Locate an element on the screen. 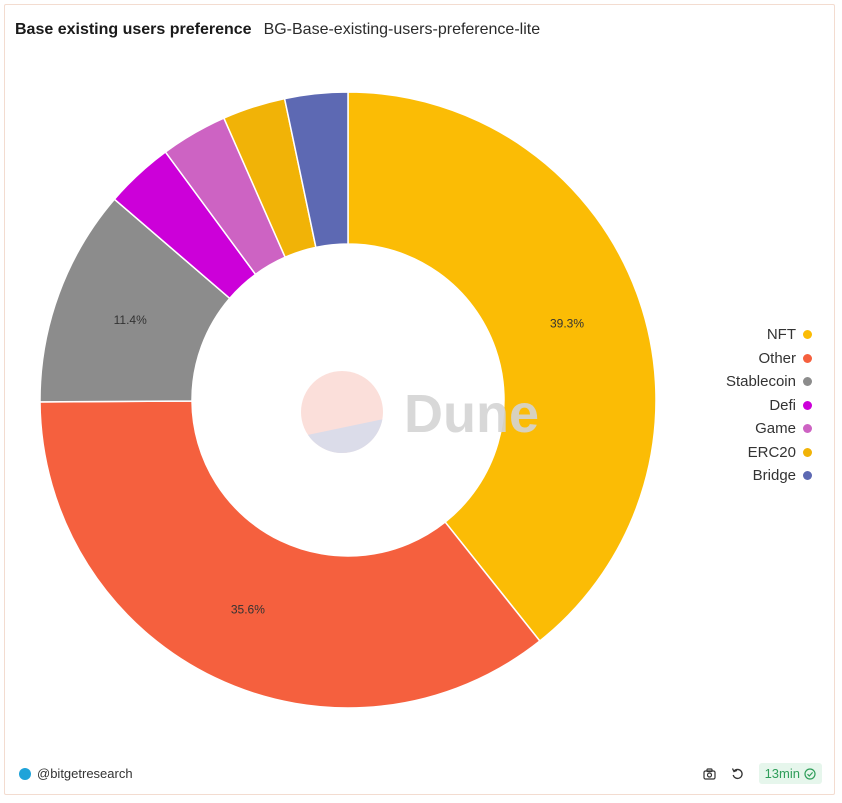 The height and width of the screenshot is (803, 842). legend-item-stablecoin: Stablecoin is located at coordinates (732, 382).